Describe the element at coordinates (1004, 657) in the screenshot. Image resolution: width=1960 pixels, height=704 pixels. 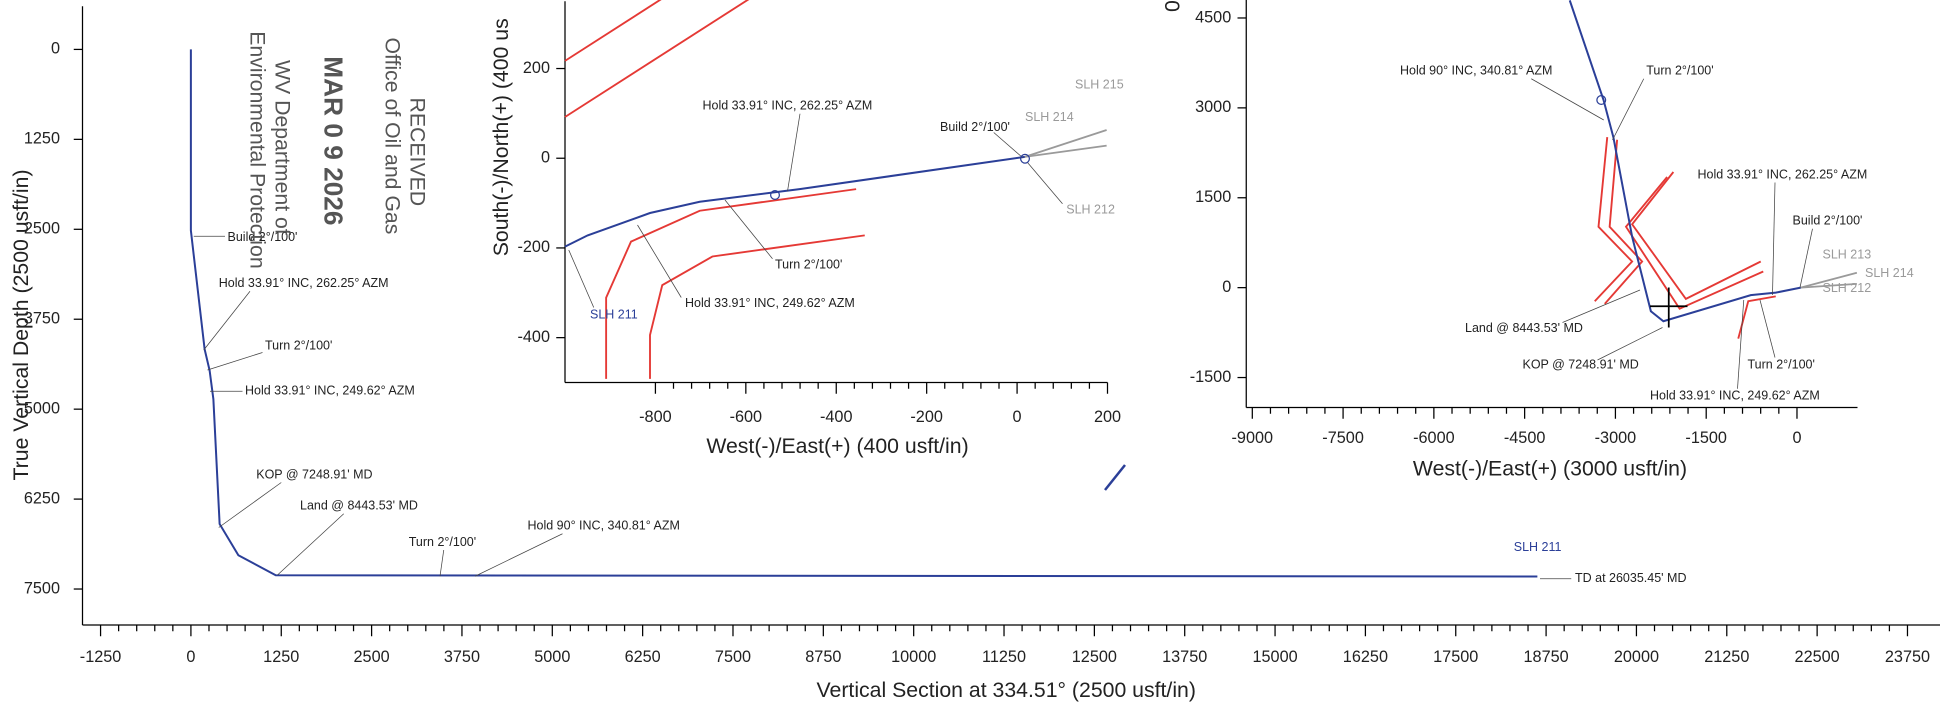
I see `x-tick-label: 11250` at that location.